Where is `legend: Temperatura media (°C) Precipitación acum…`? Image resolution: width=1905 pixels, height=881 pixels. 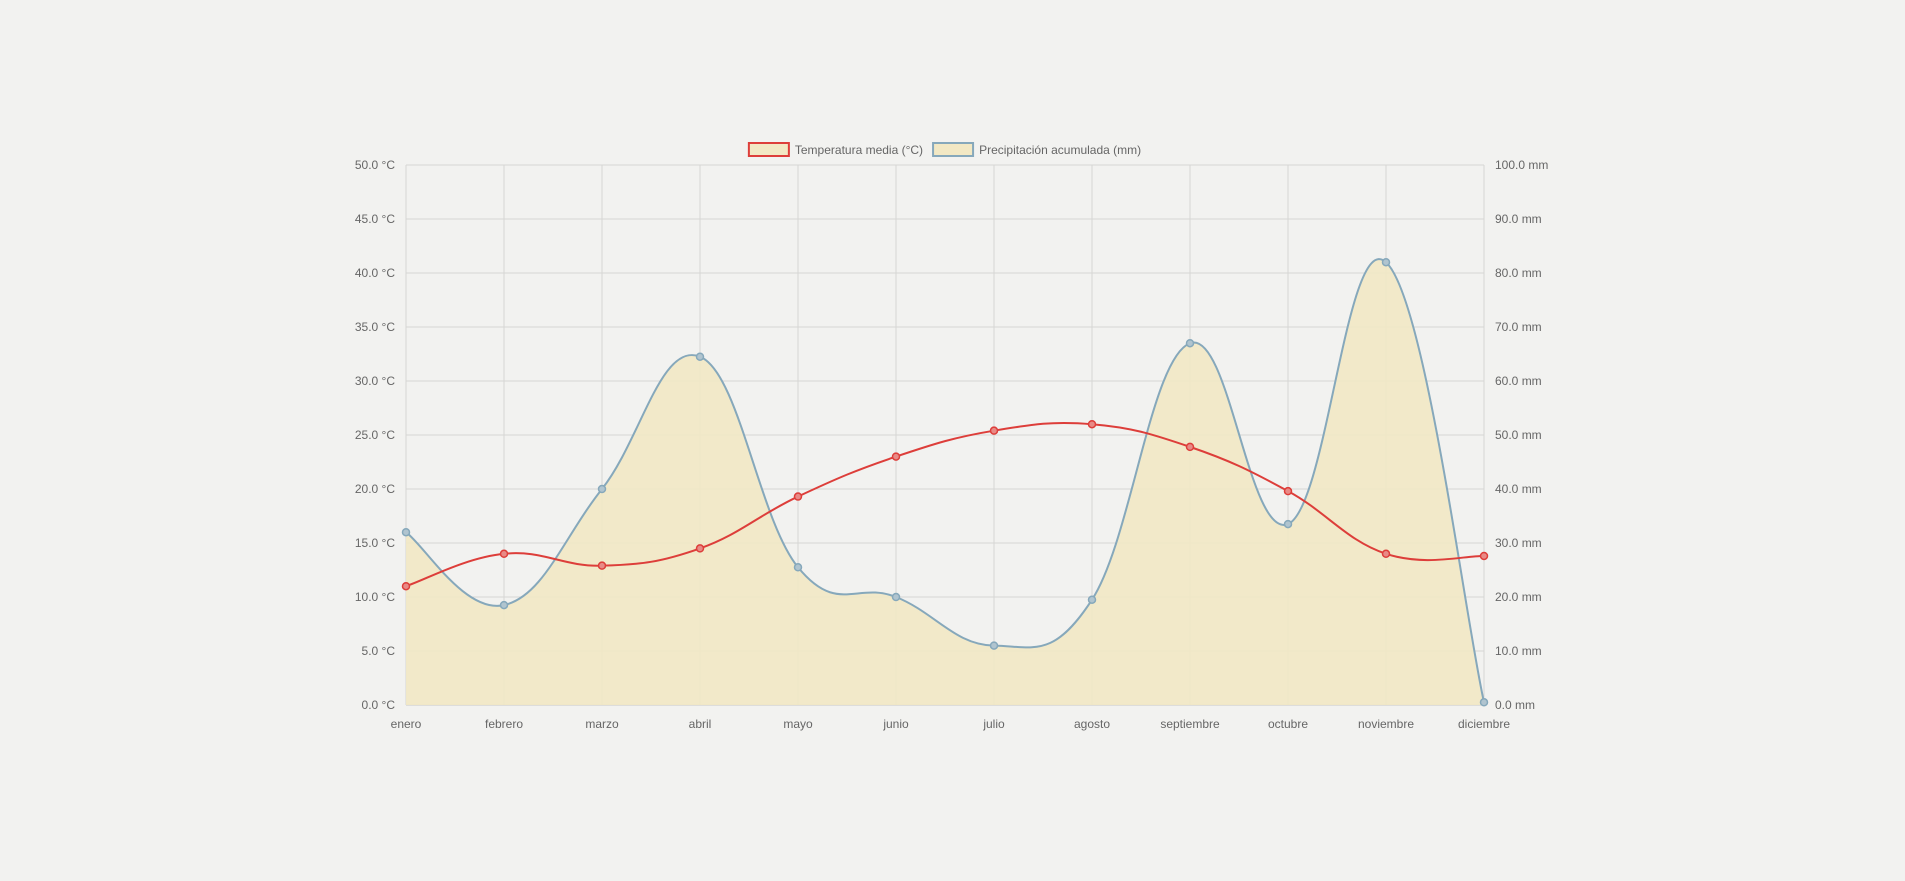 legend: Temperatura media (°C) Precipitación acum… is located at coordinates (944, 149).